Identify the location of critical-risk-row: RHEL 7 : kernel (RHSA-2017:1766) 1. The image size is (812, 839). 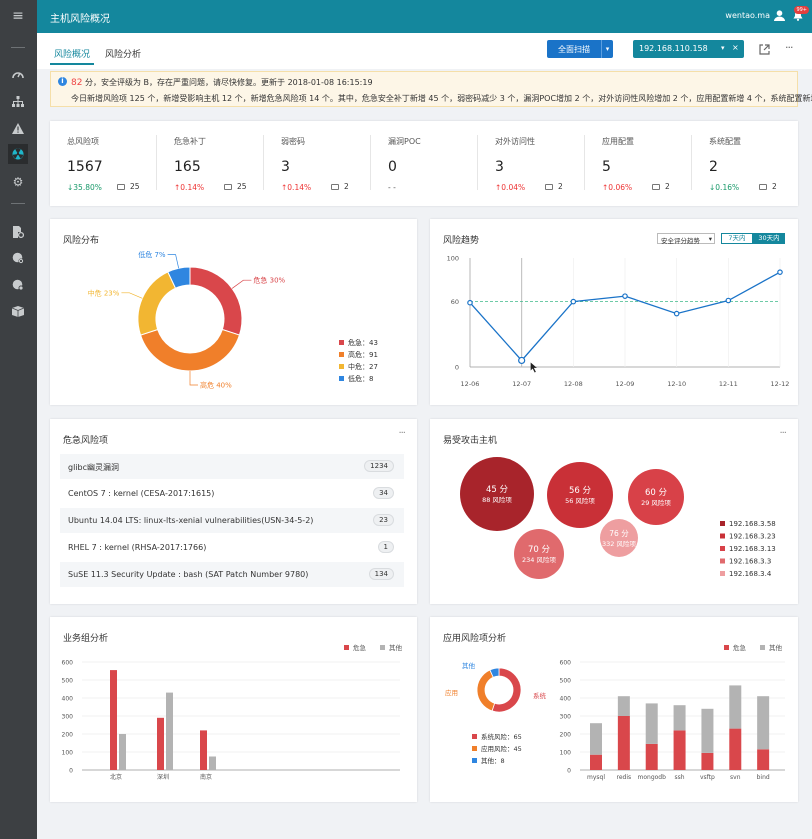
(232, 547).